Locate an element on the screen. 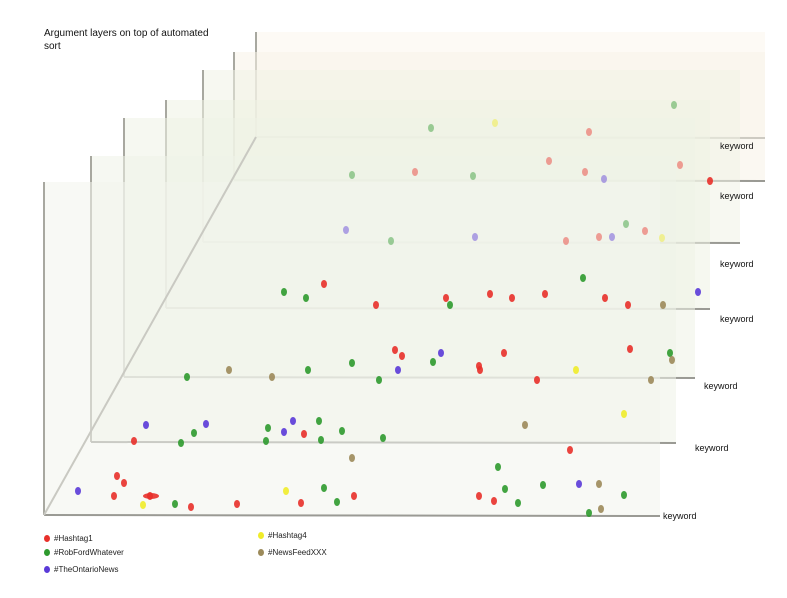 This screenshot has height=598, width=787. legend-label: #TheOntarioNews is located at coordinates (86, 569).